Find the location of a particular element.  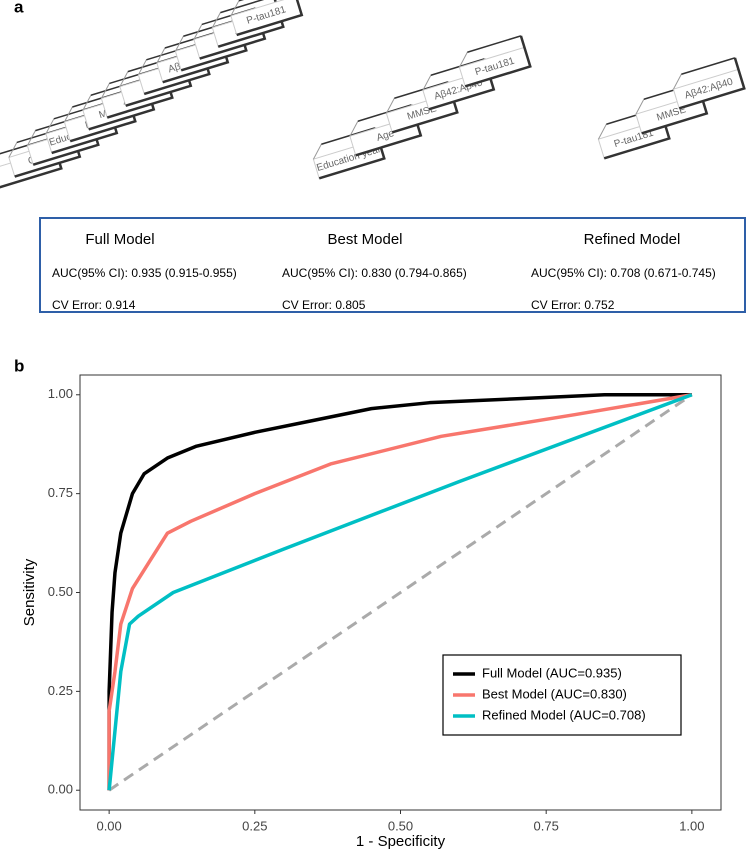

model-name: Refined Model is located at coordinates (632, 239).